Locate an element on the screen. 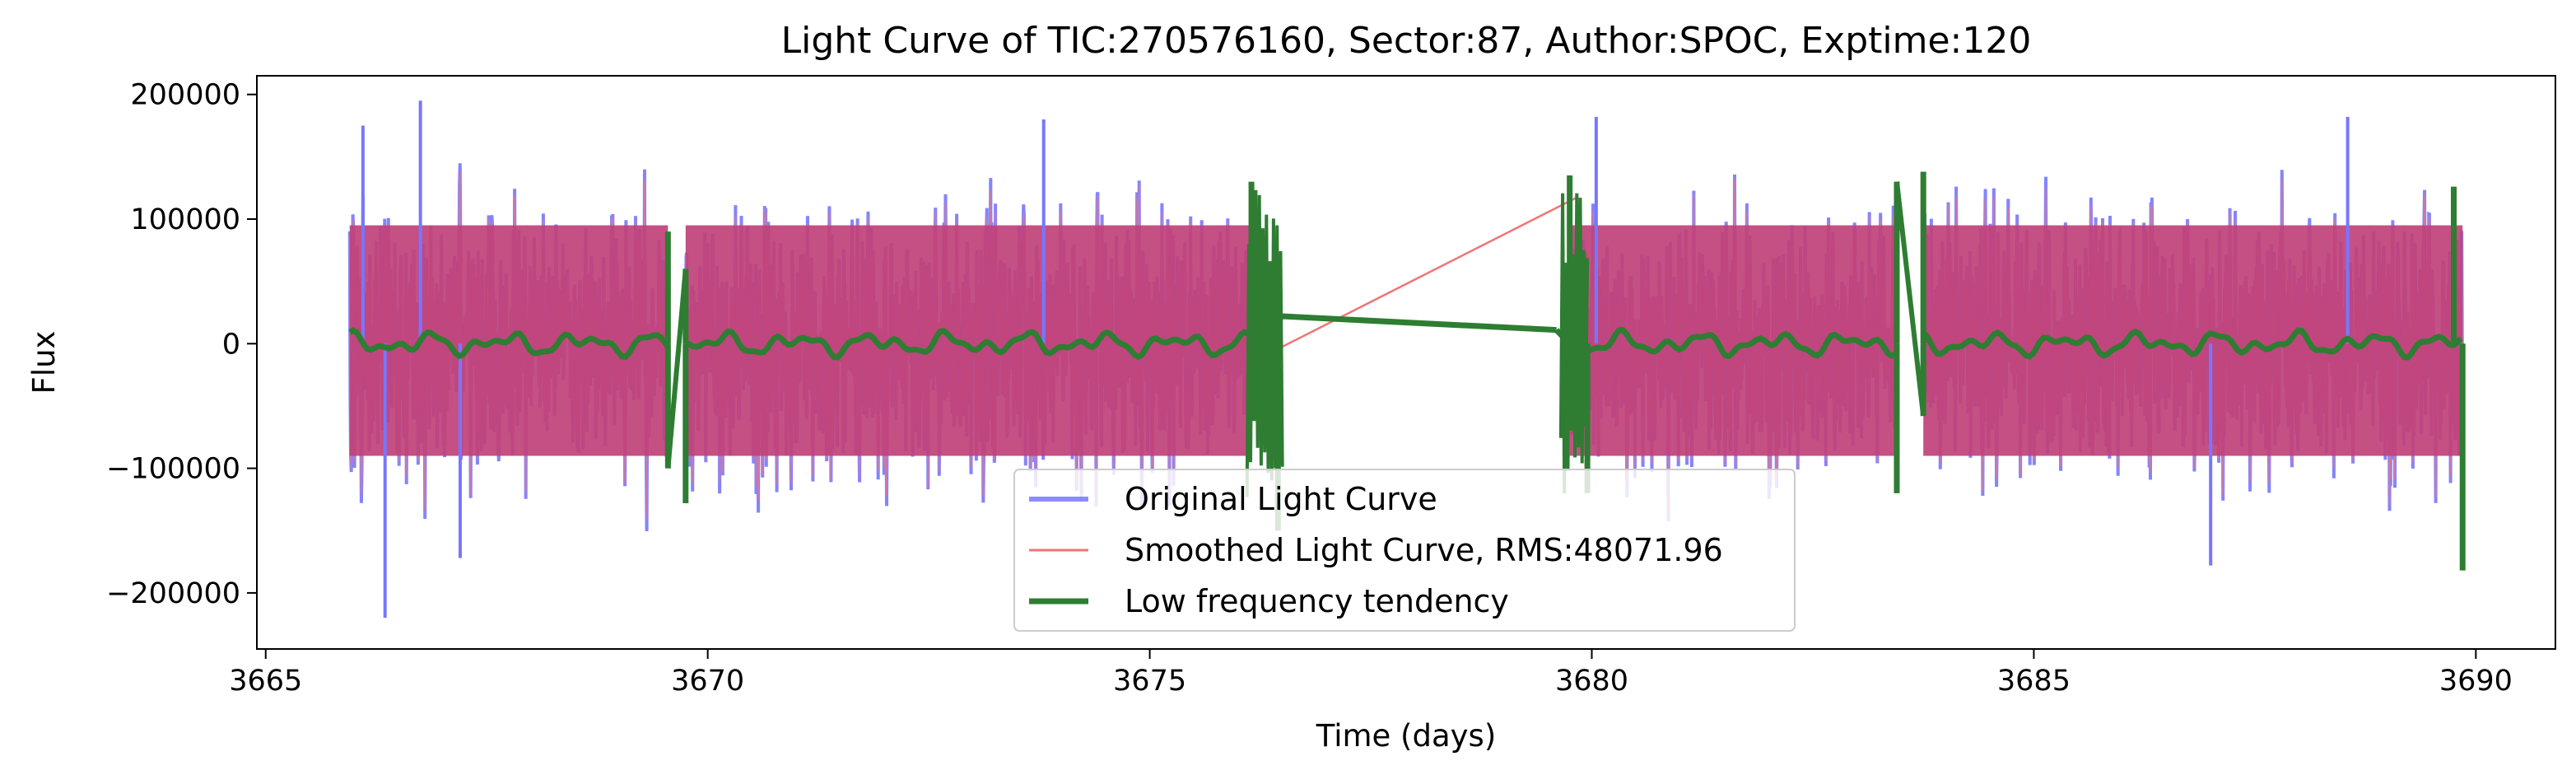  legend-label-2: Smoothed Light Curve, RMS:48071.96 is located at coordinates (1424, 550).